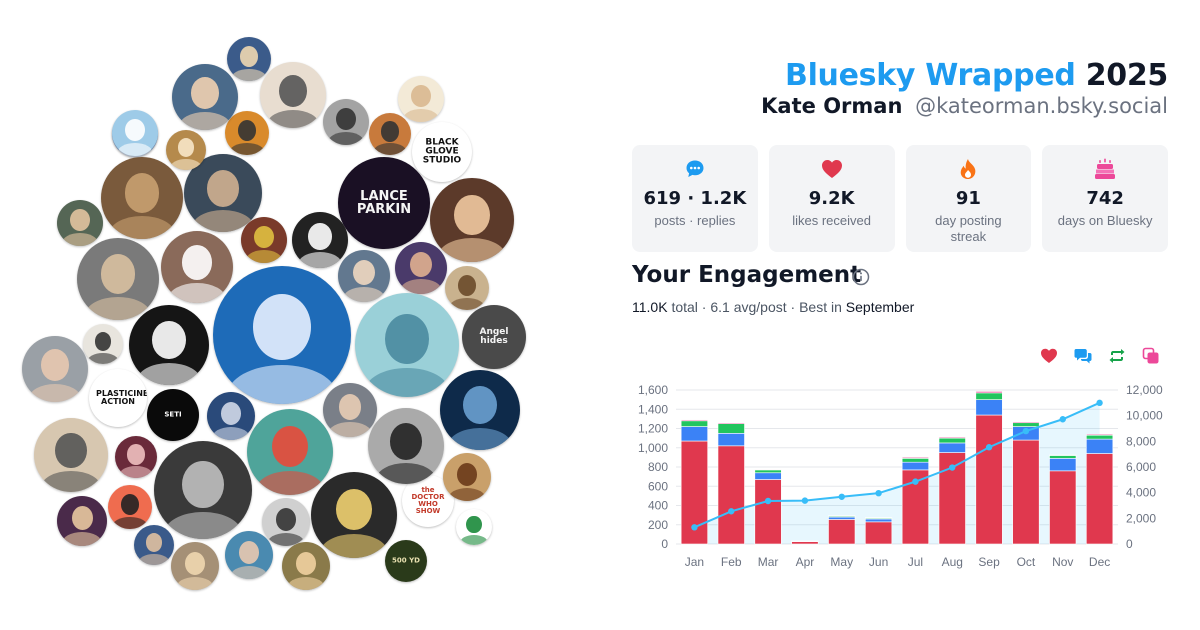 This screenshot has height=630, width=1200. What do you see at coordinates (832, 169) in the screenshot?
I see `heart-icon` at bounding box center [832, 169].